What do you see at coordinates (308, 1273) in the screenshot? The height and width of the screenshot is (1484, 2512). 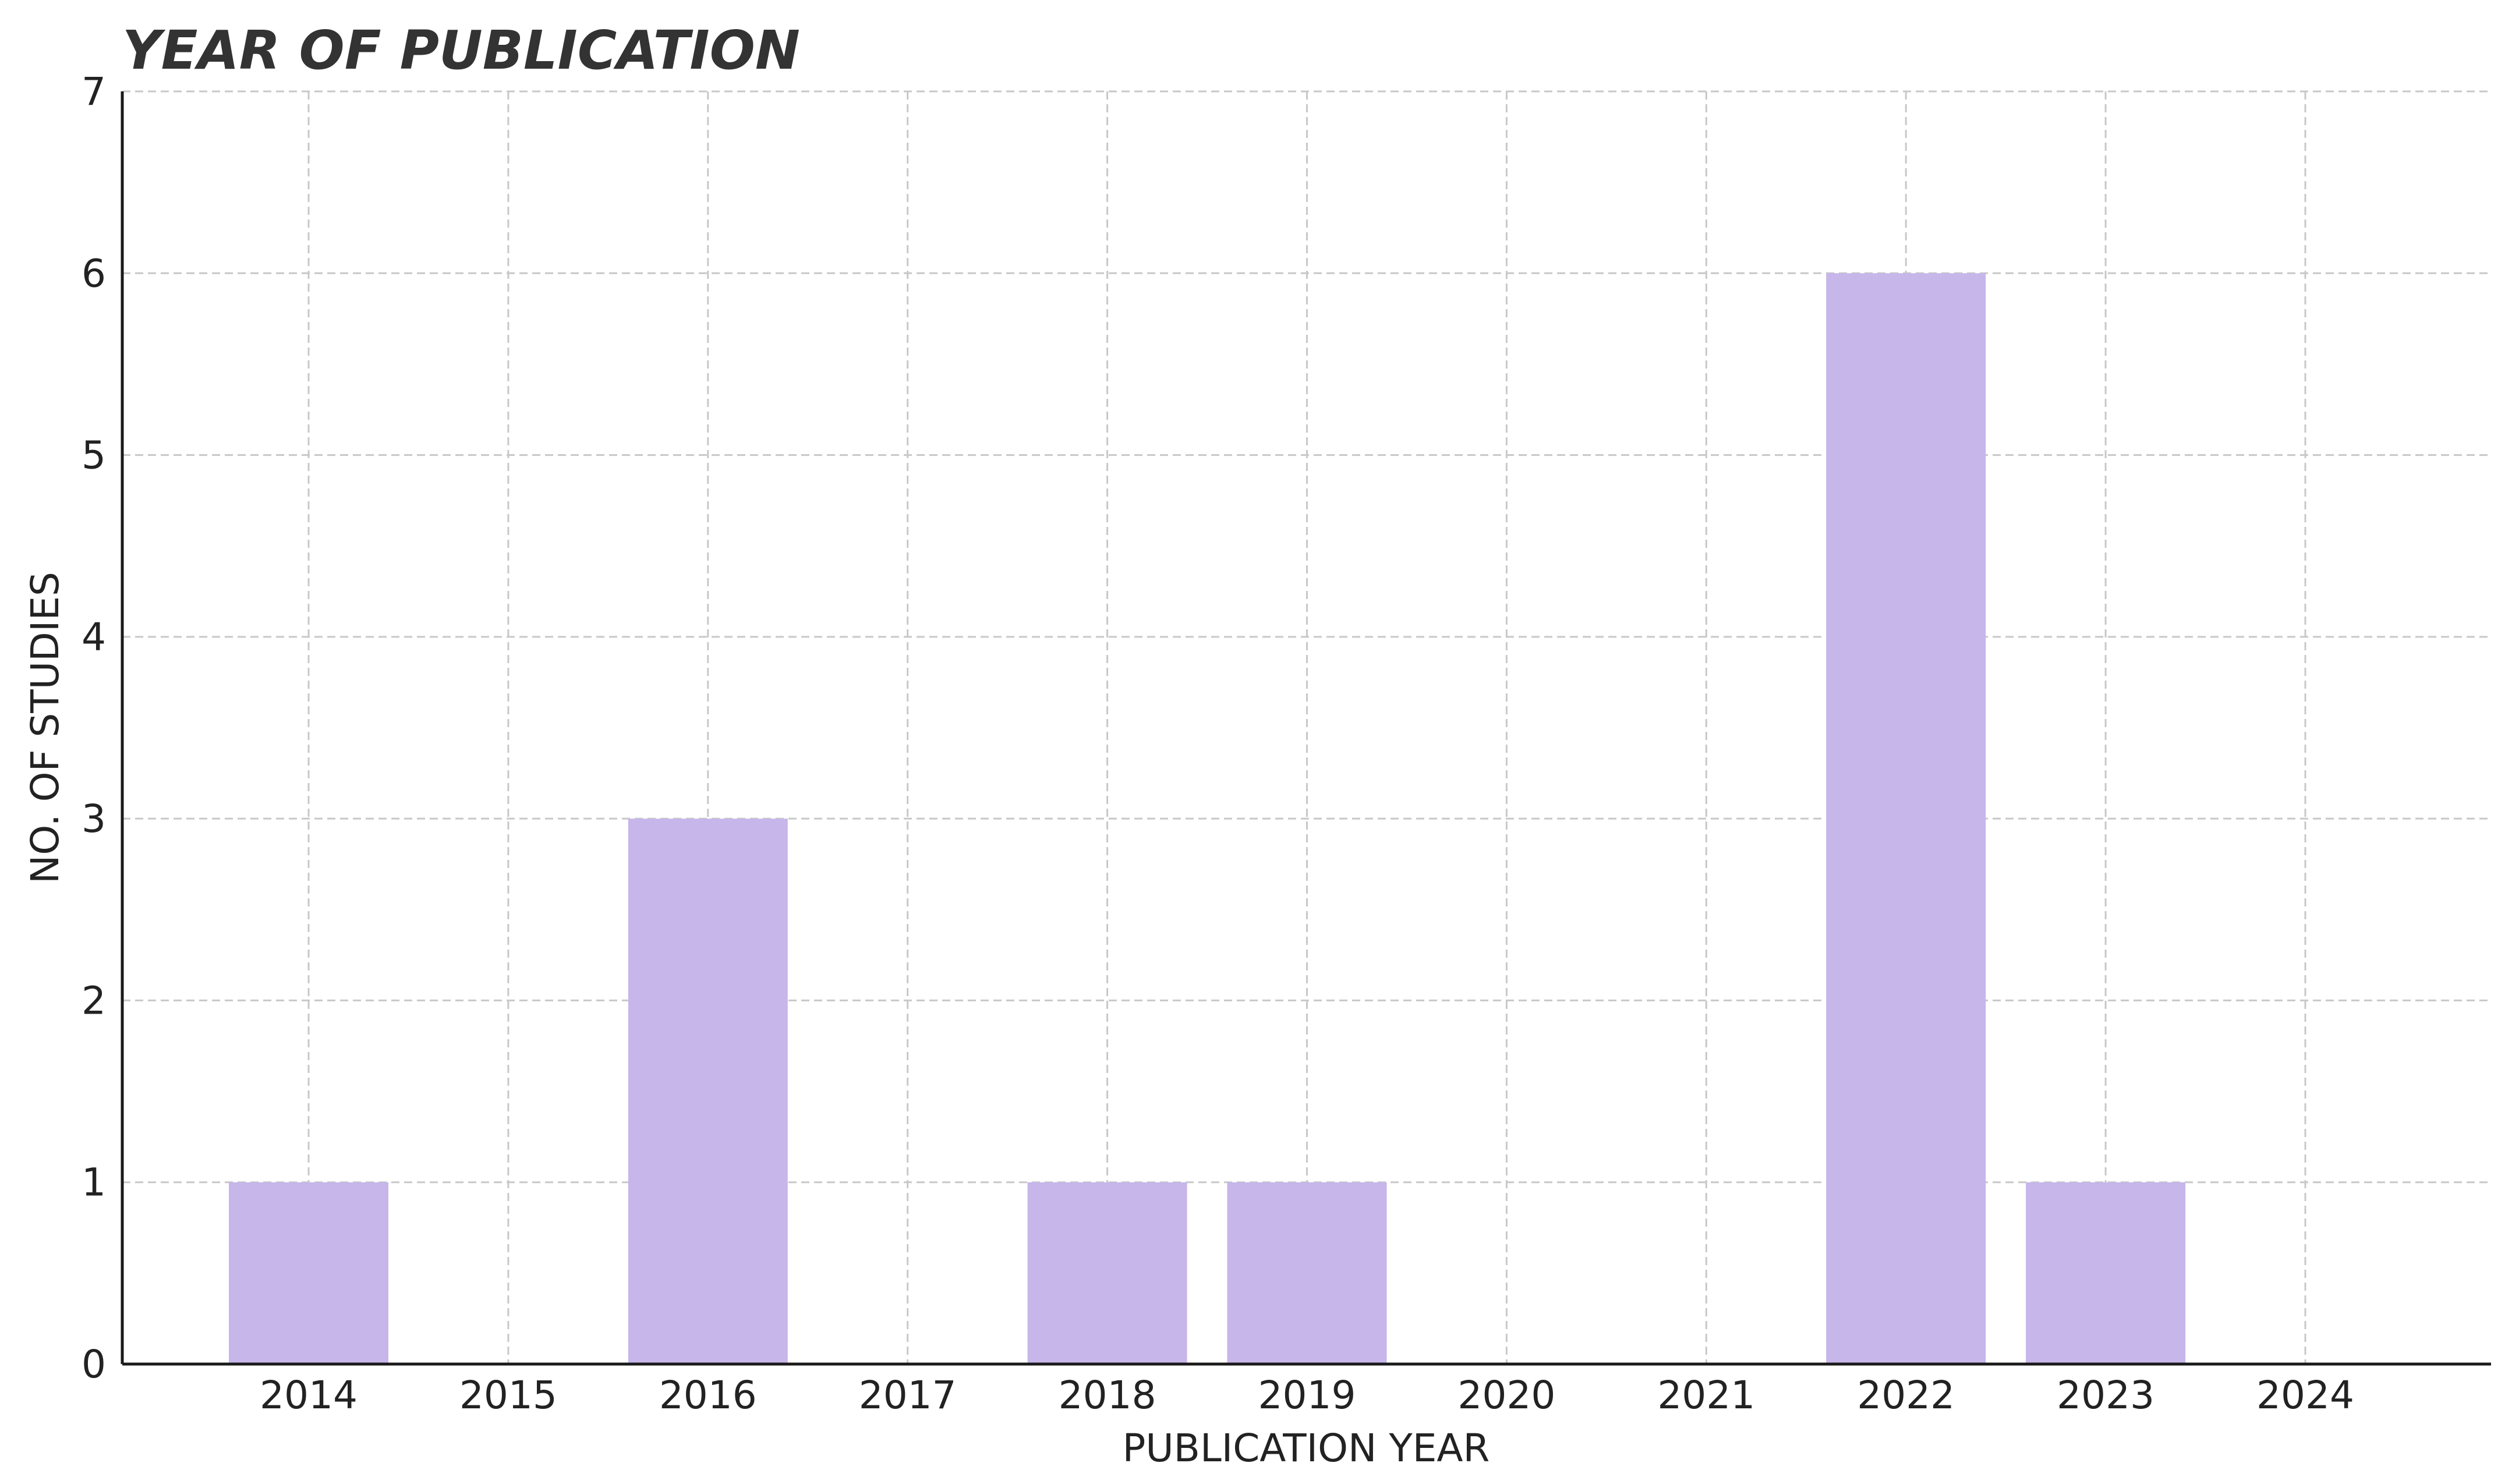 I see `bar-2014` at bounding box center [308, 1273].